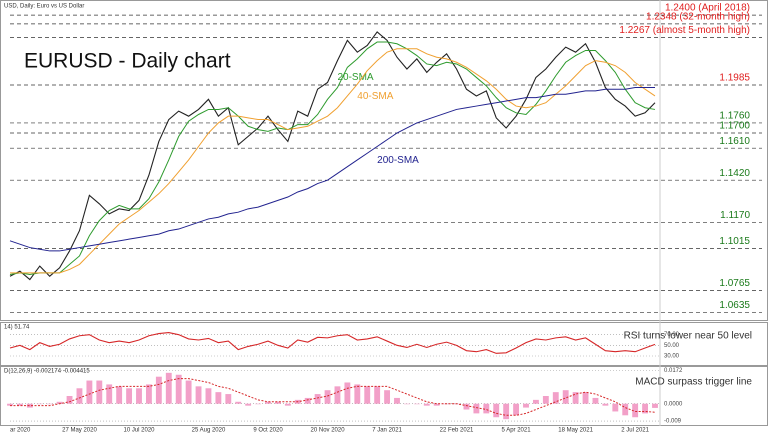 The width and height of the screenshot is (769, 434). What do you see at coordinates (735, 215) in the screenshot?
I see `level-label: 1.1170` at bounding box center [735, 215].